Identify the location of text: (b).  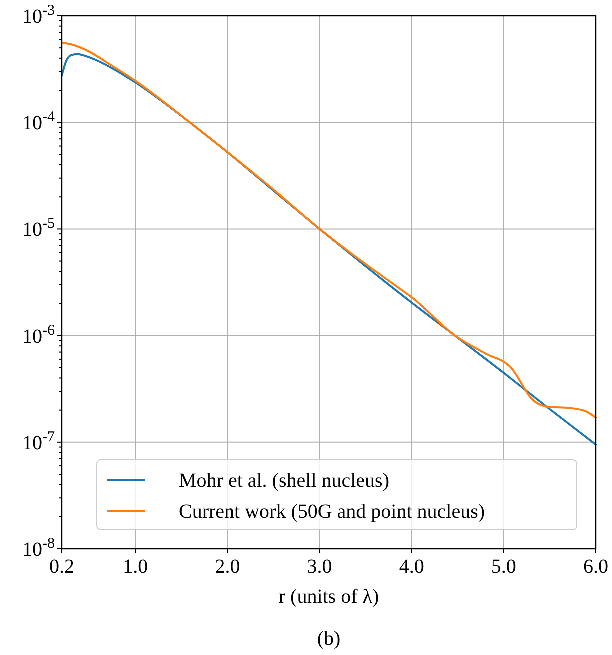
(329, 639).